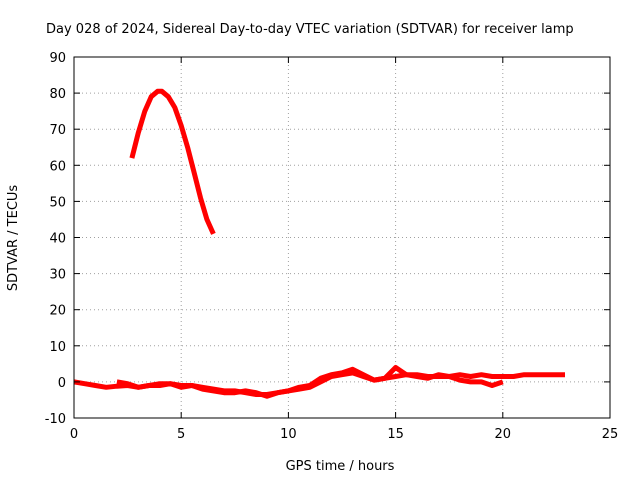  I want to click on x-tick-label: 25, so click(610, 434).